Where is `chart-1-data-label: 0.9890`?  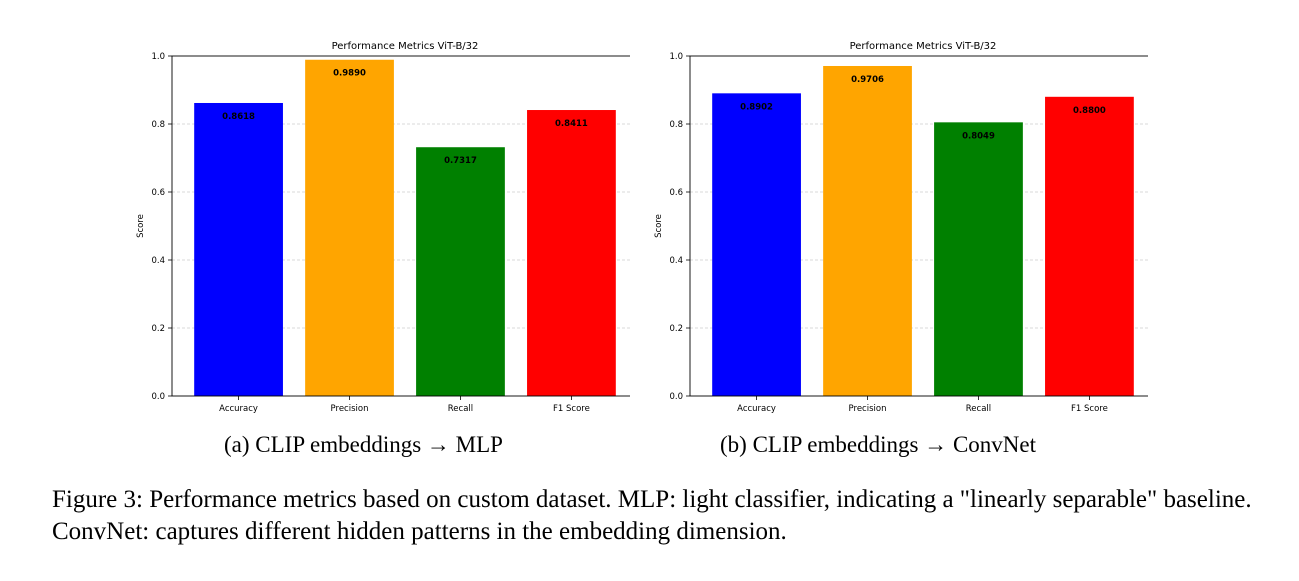
chart-1-data-label: 0.9890 is located at coordinates (349, 74).